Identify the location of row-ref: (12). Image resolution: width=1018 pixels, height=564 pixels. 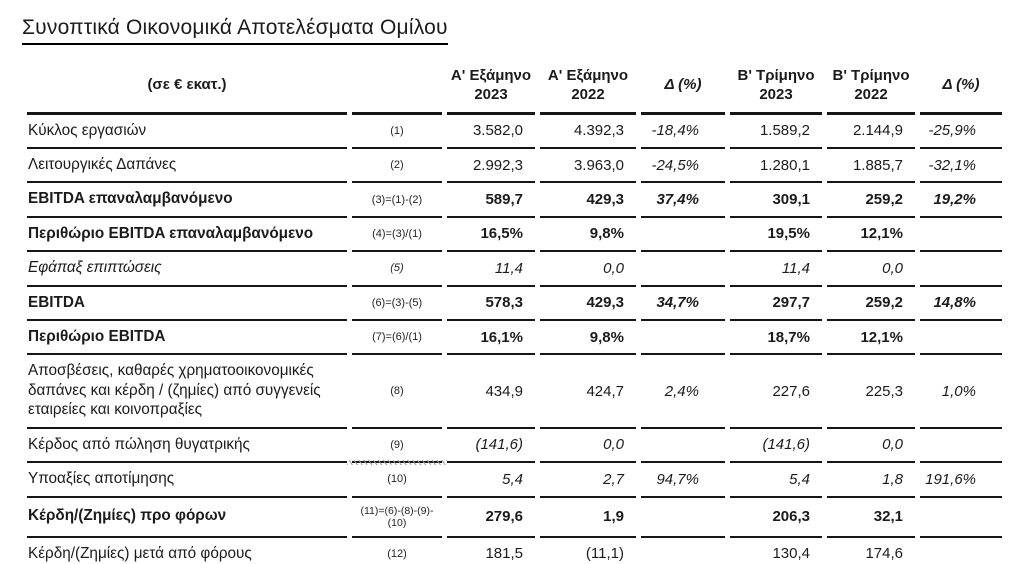
(397, 551).